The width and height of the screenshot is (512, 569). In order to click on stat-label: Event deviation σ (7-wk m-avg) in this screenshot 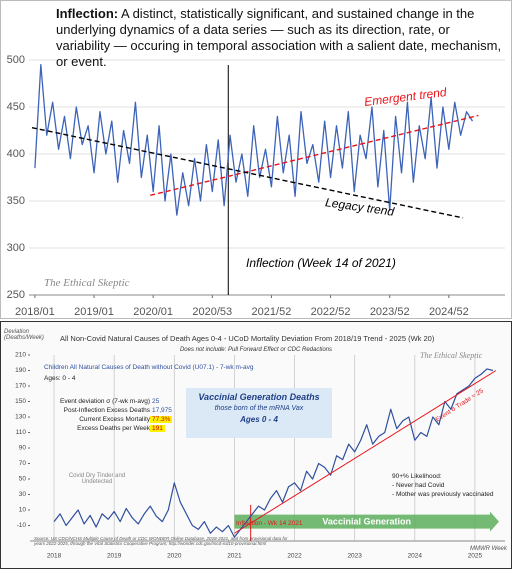, I will do `click(105, 401)`.